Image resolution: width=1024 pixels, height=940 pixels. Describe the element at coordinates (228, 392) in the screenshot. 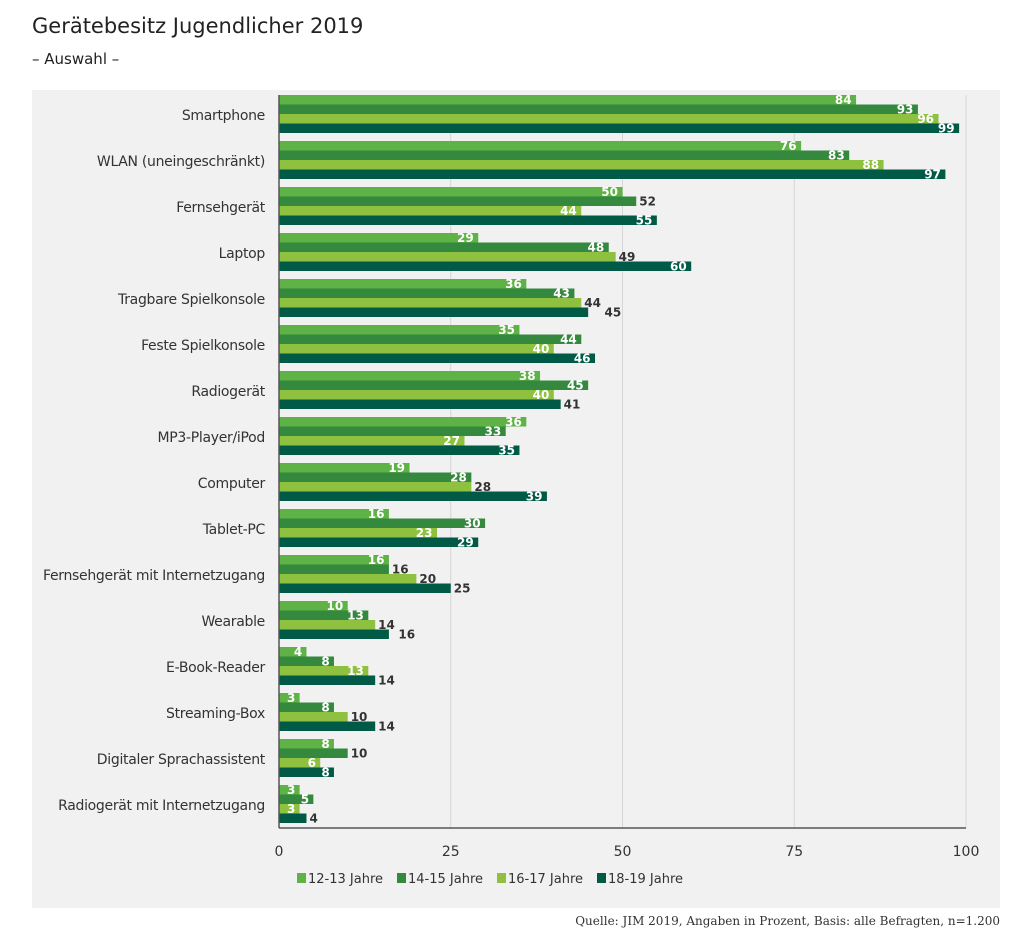

I see `category-label: Radiogerät` at that location.